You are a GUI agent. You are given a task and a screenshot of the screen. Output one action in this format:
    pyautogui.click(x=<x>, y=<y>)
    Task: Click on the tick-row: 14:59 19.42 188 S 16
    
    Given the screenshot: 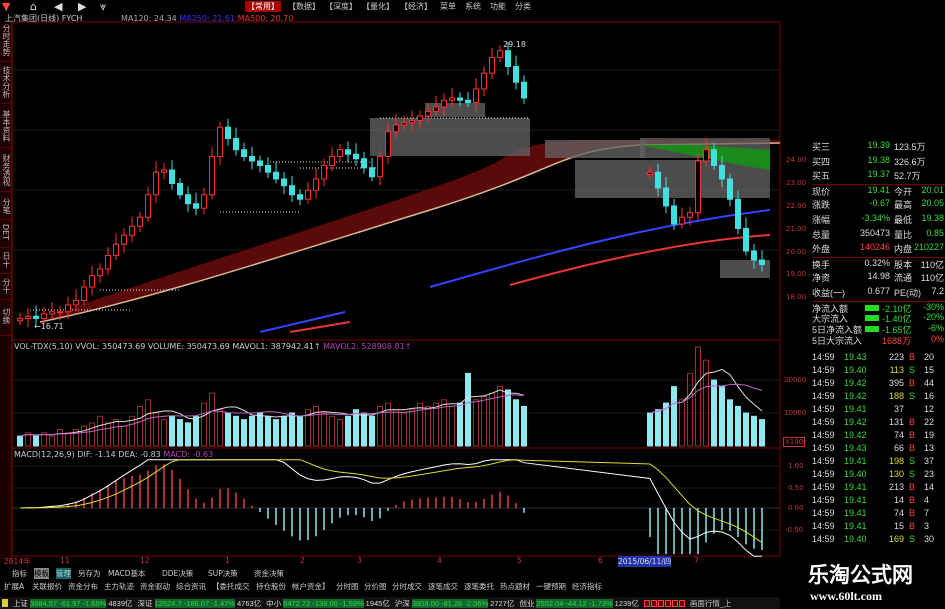 What is the action you would take?
    pyautogui.click(x=878, y=397)
    